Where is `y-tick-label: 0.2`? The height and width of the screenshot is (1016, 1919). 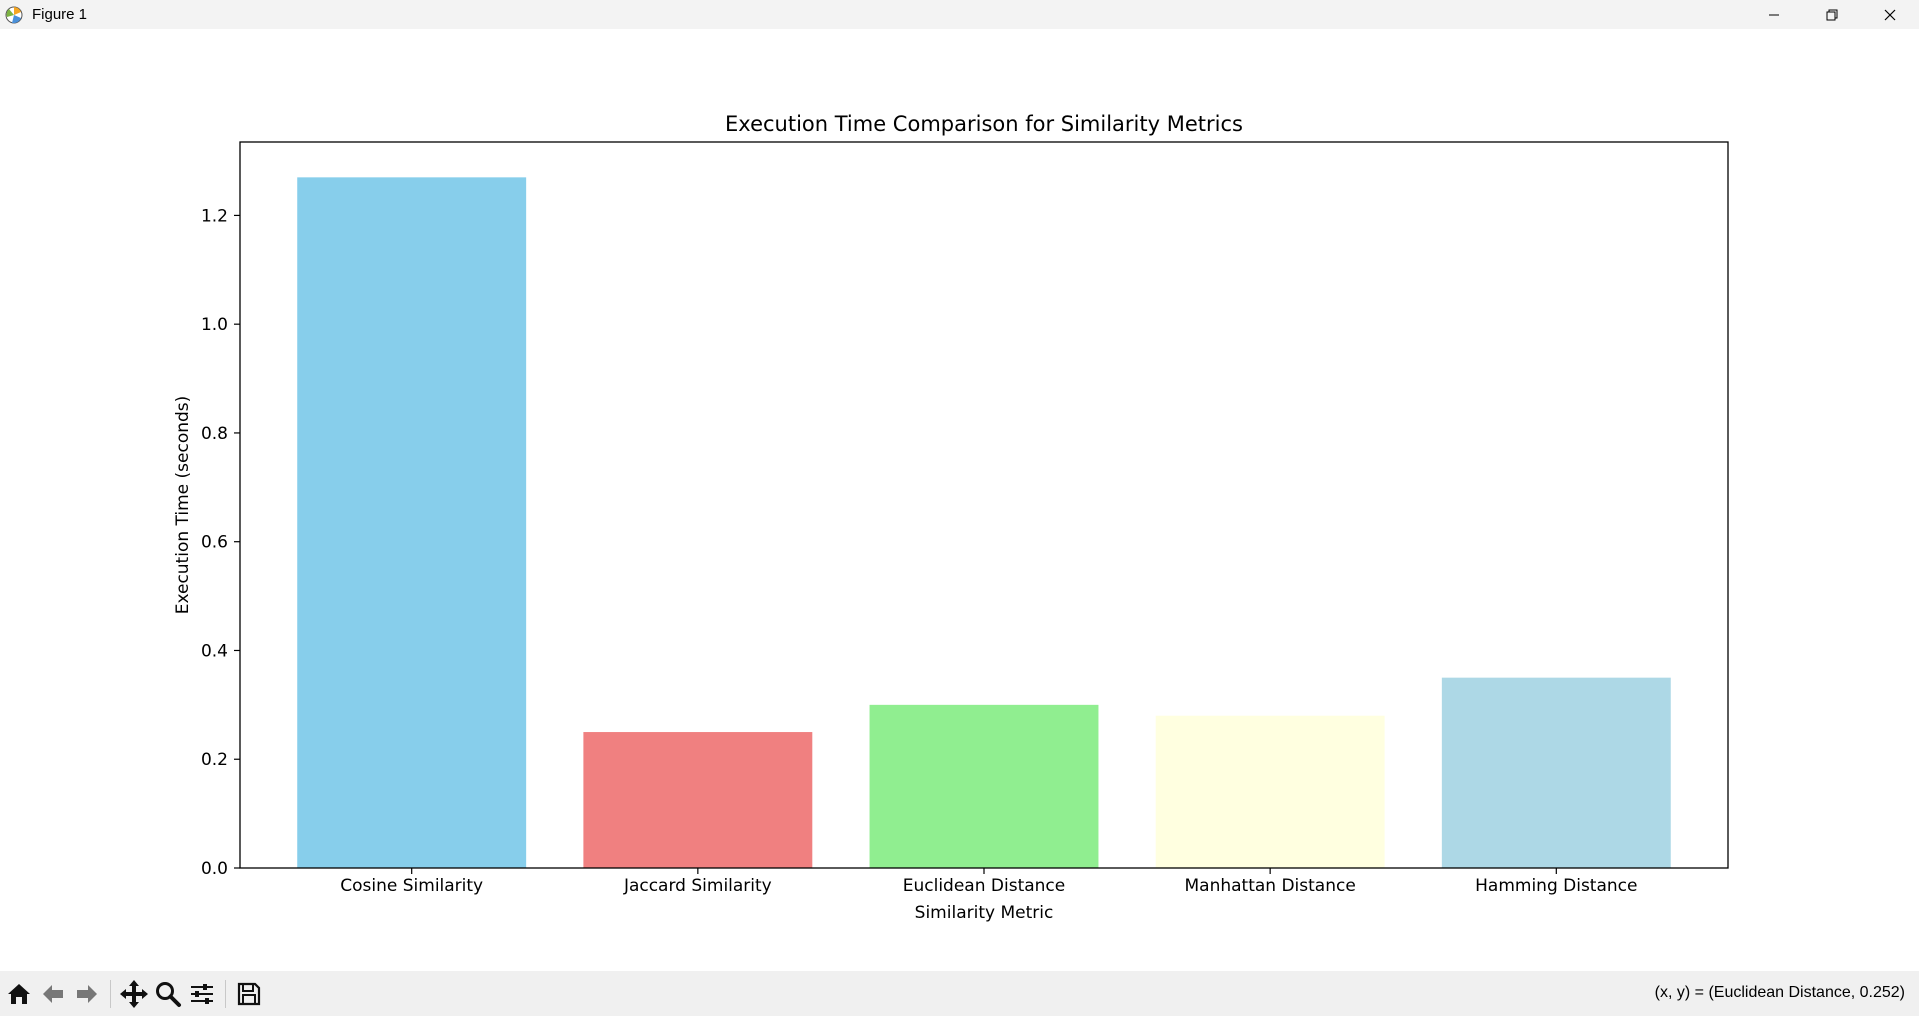 y-tick-label: 0.2 is located at coordinates (214, 760).